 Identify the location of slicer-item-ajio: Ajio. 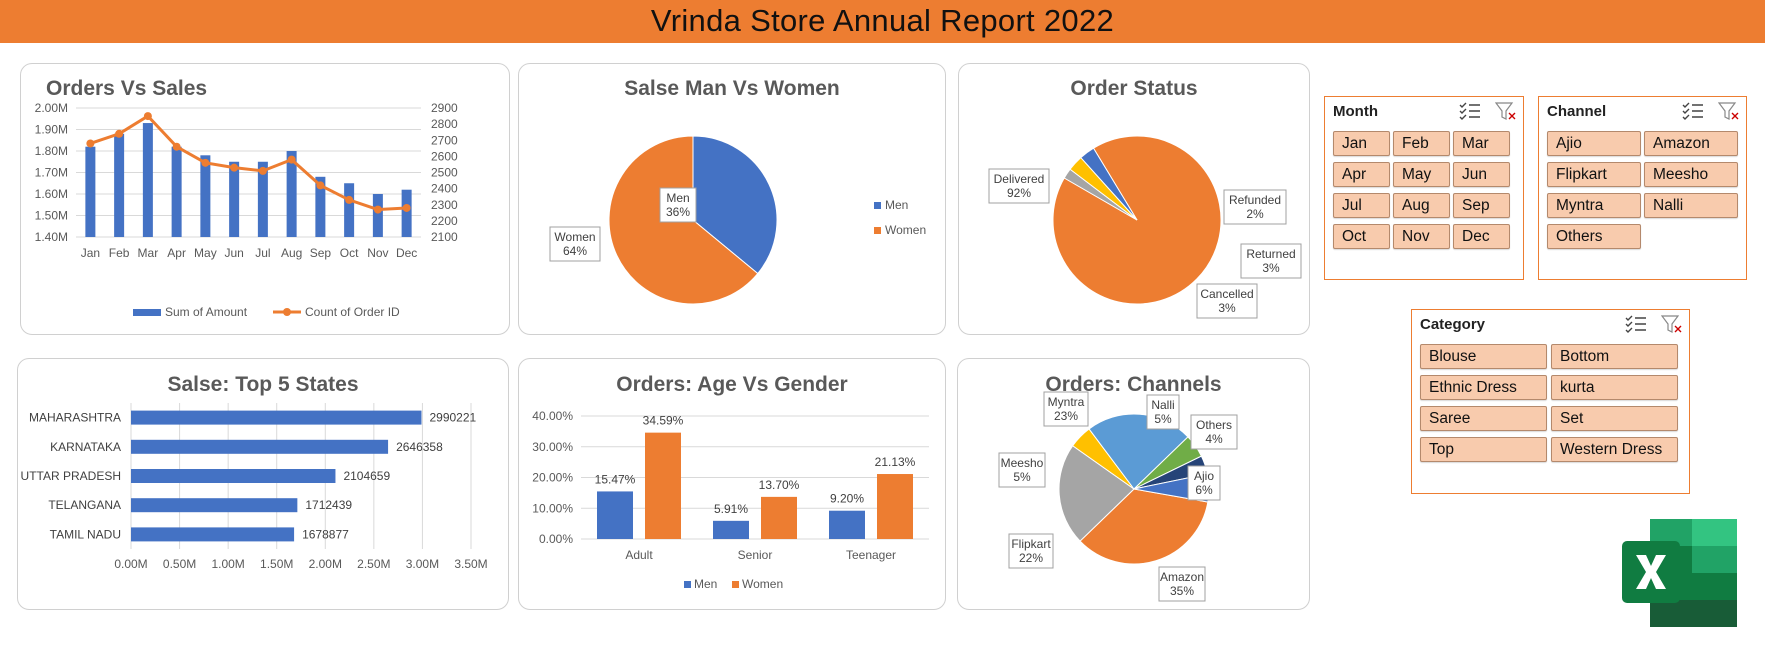
(1594, 143).